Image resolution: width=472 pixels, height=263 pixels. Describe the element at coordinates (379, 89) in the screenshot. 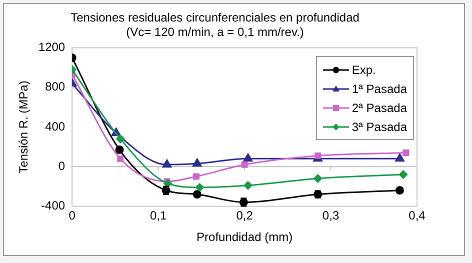

I see `legend-label: 1ª Pasada` at that location.